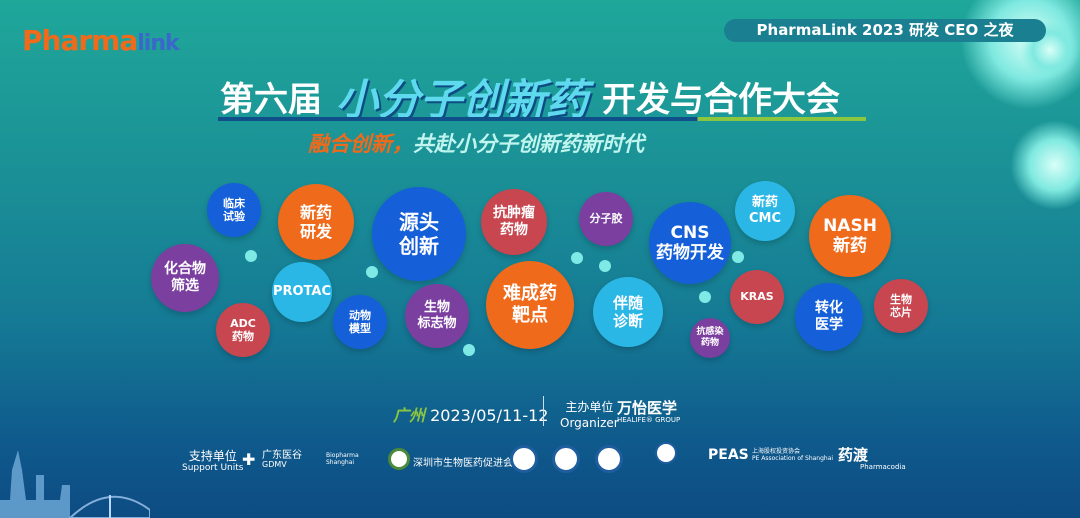 The image size is (1080, 518). I want to click on promotion-seal-icon, so click(399, 459).